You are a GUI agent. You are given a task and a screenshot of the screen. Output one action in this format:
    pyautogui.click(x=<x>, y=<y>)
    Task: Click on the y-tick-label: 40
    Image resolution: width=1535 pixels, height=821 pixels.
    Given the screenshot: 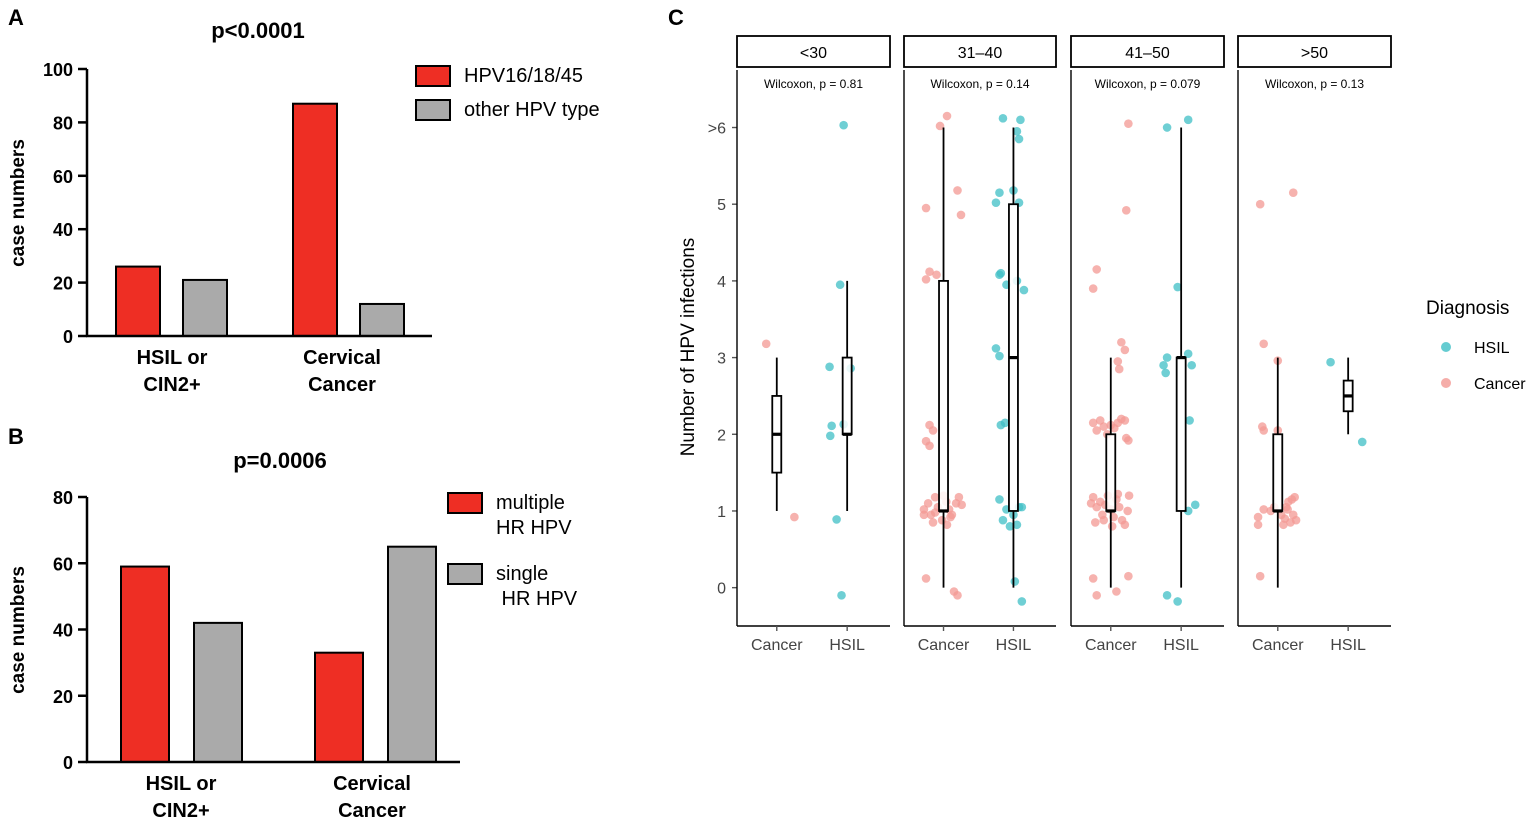 What is the action you would take?
    pyautogui.click(x=63, y=230)
    